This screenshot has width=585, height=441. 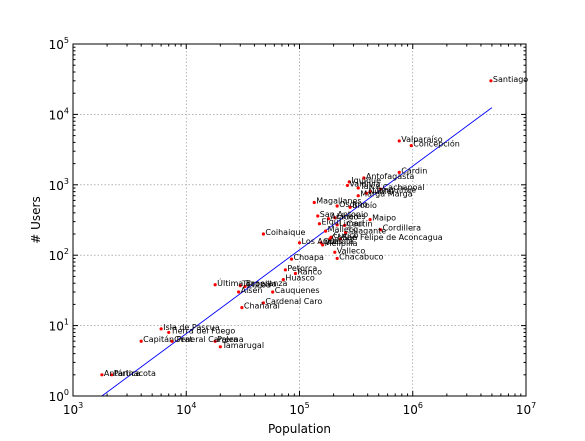 What do you see at coordinates (167, 339) in the screenshot?
I see `point-label: Capitán Prat` at bounding box center [167, 339].